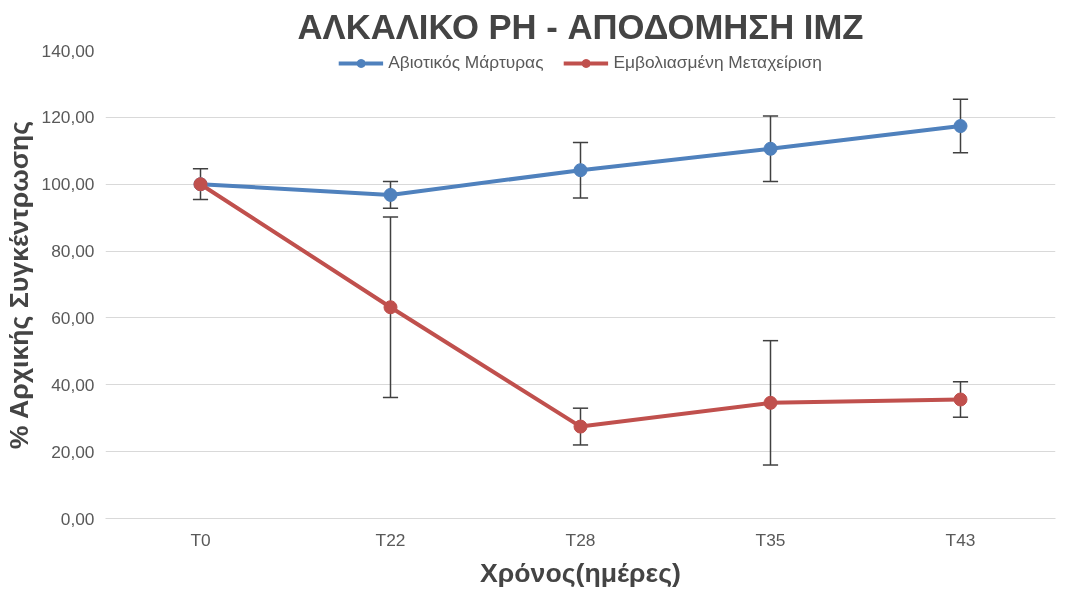  I want to click on y-axis-title: % Αρχικής Συγκέντρωσης, so click(18, 285).